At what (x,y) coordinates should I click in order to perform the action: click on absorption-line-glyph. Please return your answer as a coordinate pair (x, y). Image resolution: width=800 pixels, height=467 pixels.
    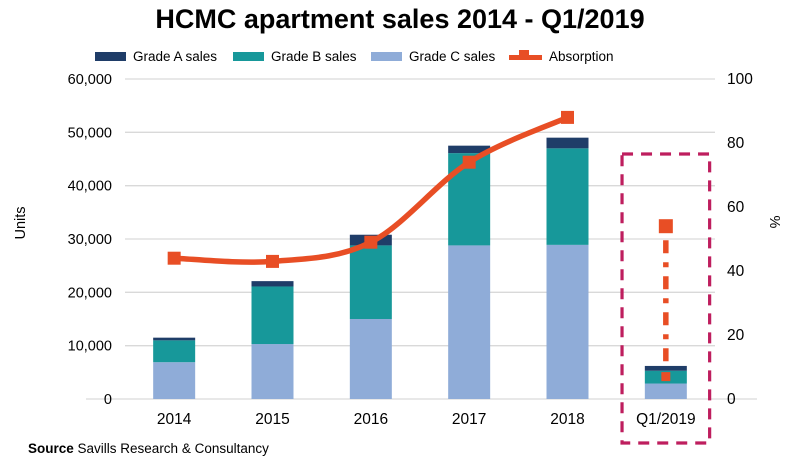
    Looking at the image, I should click on (525, 57).